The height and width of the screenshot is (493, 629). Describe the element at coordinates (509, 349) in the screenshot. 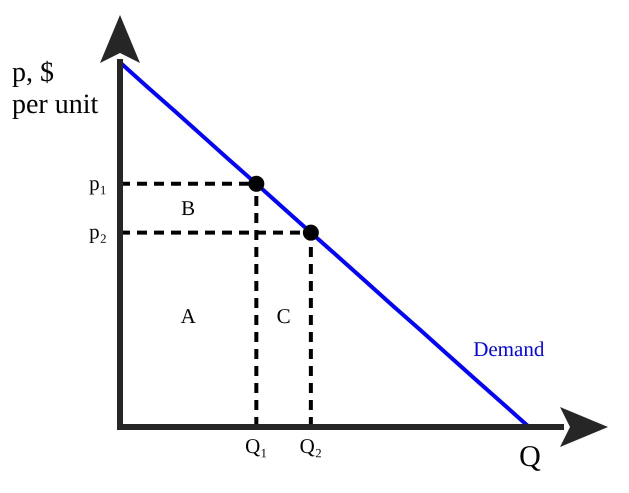

I see `series-label: Demand` at that location.